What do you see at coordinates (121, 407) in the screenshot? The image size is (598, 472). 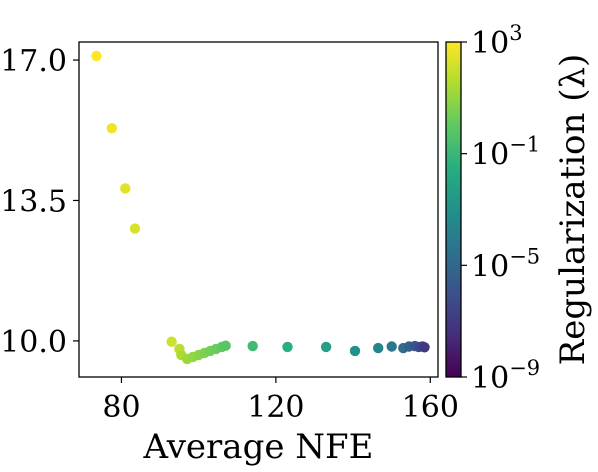 I see `x-tick-label: 80` at bounding box center [121, 407].